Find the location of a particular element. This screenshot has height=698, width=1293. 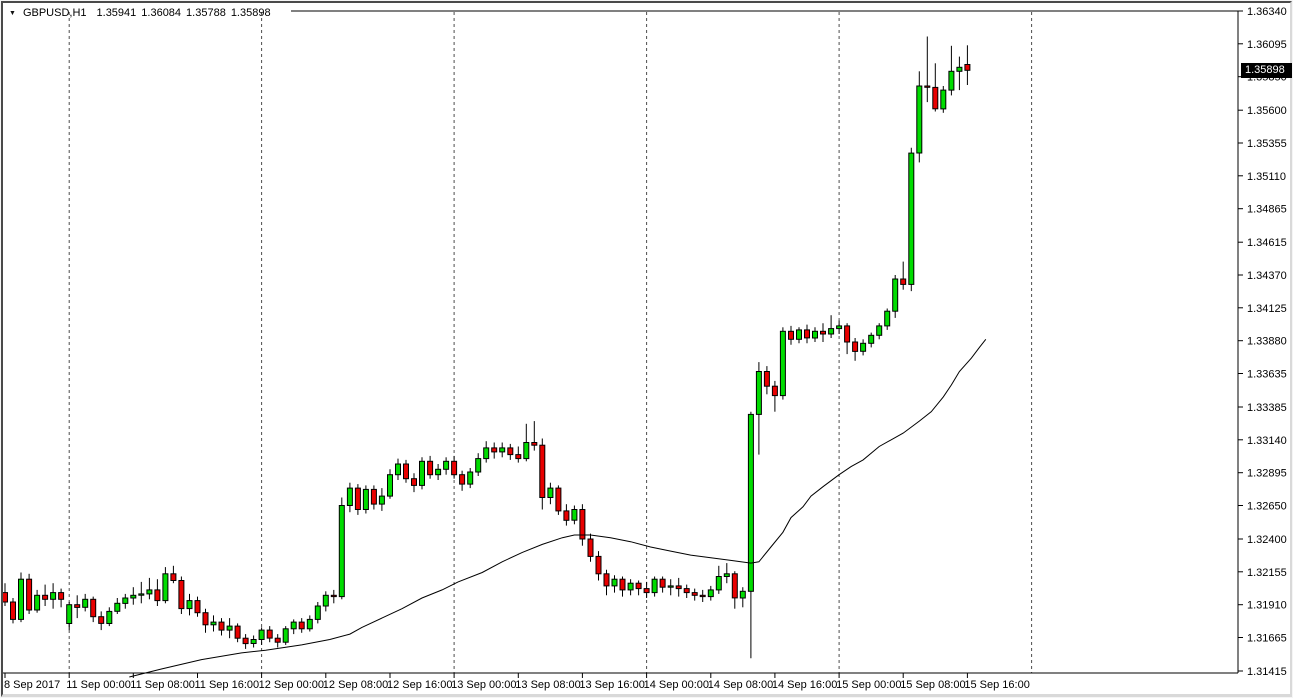

ohlc-high-value: 1.36084 is located at coordinates (161, 13).